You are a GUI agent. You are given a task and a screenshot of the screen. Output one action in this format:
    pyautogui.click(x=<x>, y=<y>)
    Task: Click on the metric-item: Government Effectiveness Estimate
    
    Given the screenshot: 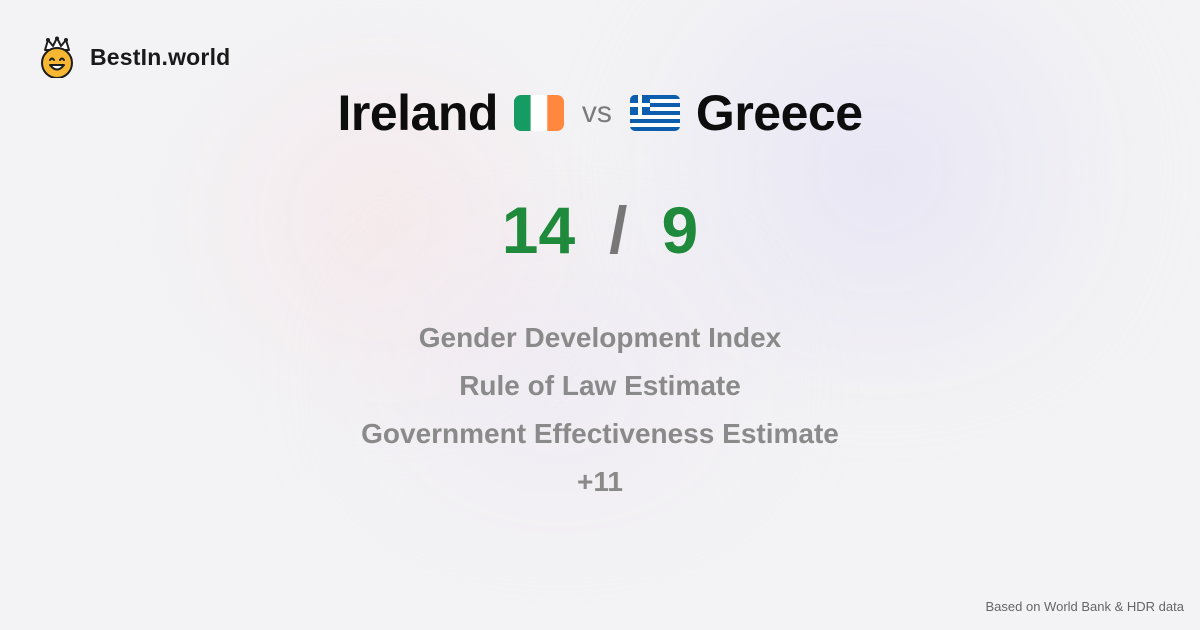 What is the action you would take?
    pyautogui.click(x=600, y=433)
    